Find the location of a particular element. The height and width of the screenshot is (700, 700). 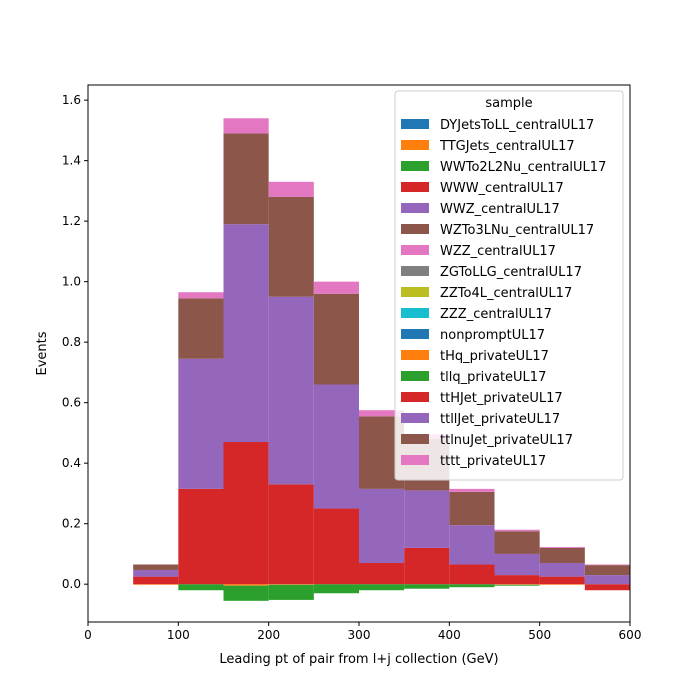

x-axis-ticks: 0 100 200 300 400 500 600 is located at coordinates (362, 632).